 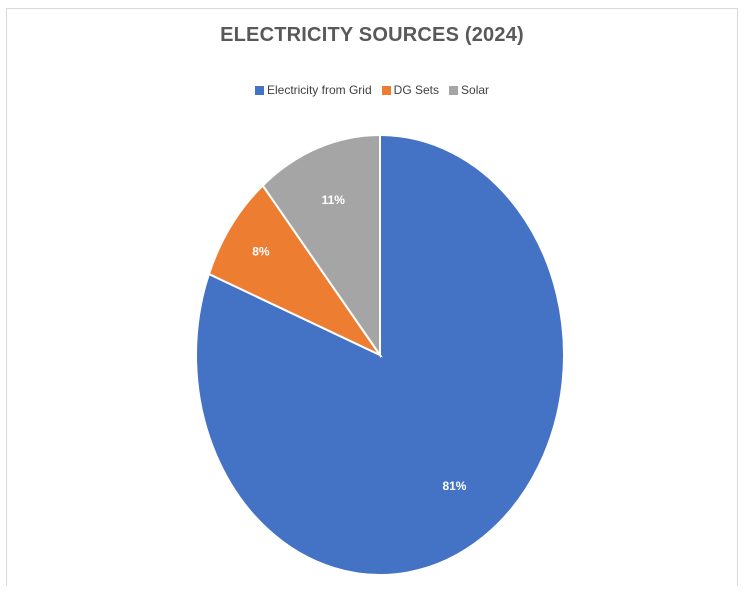 What do you see at coordinates (386, 90) in the screenshot?
I see `legend-swatch-dg-sets` at bounding box center [386, 90].